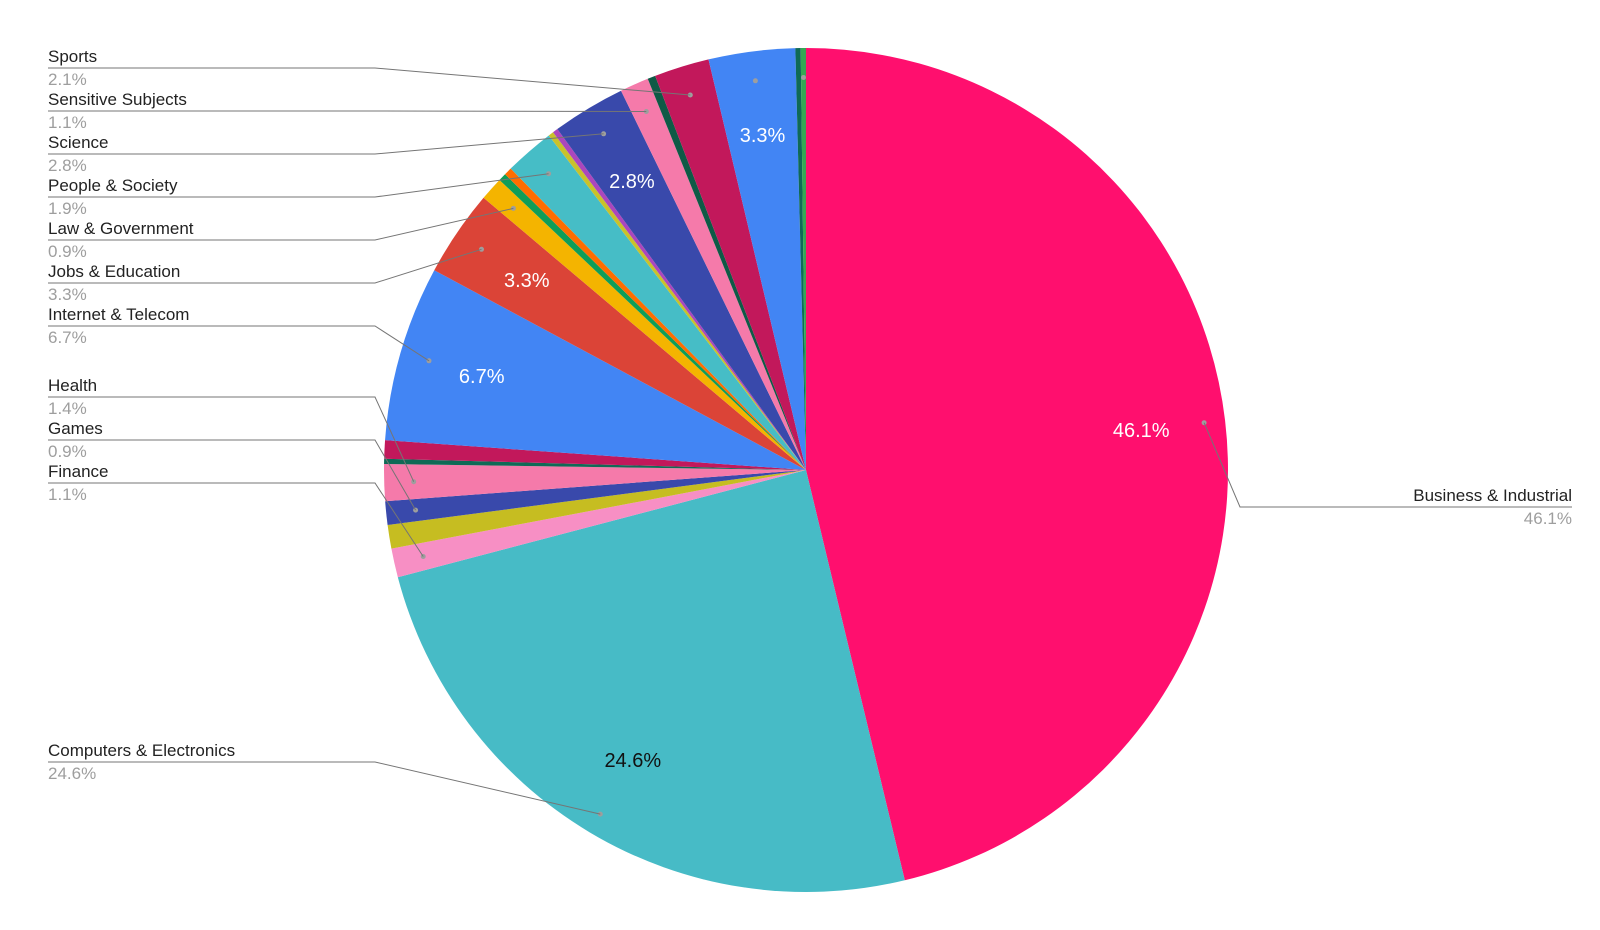 This screenshot has height=930, width=1600. Describe the element at coordinates (67, 251) in the screenshot. I see `callout-percent-law-and-government: 0.9%` at that location.